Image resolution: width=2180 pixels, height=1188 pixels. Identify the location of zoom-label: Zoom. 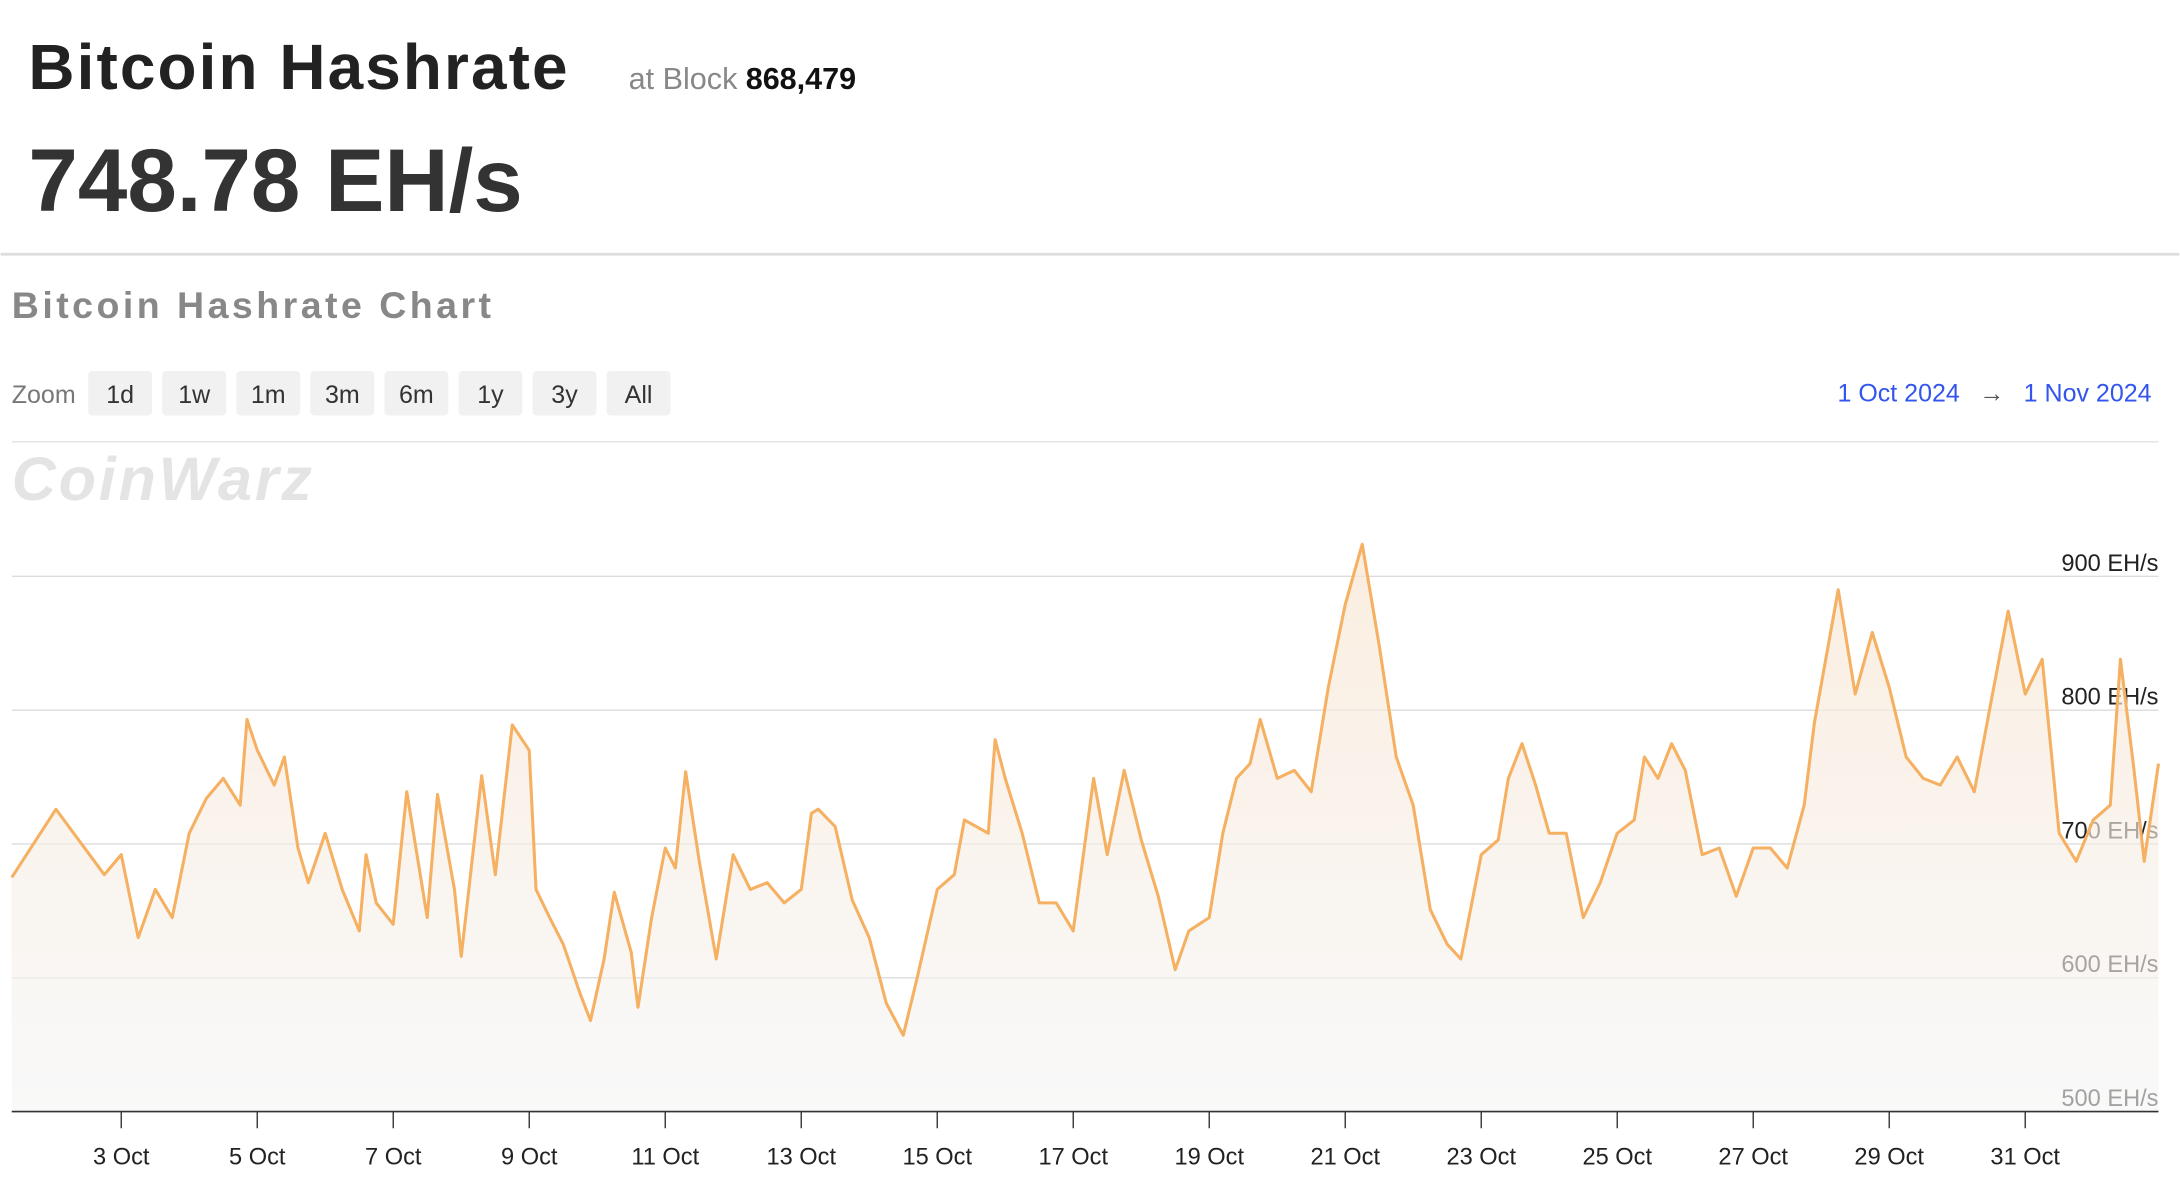
(44, 395).